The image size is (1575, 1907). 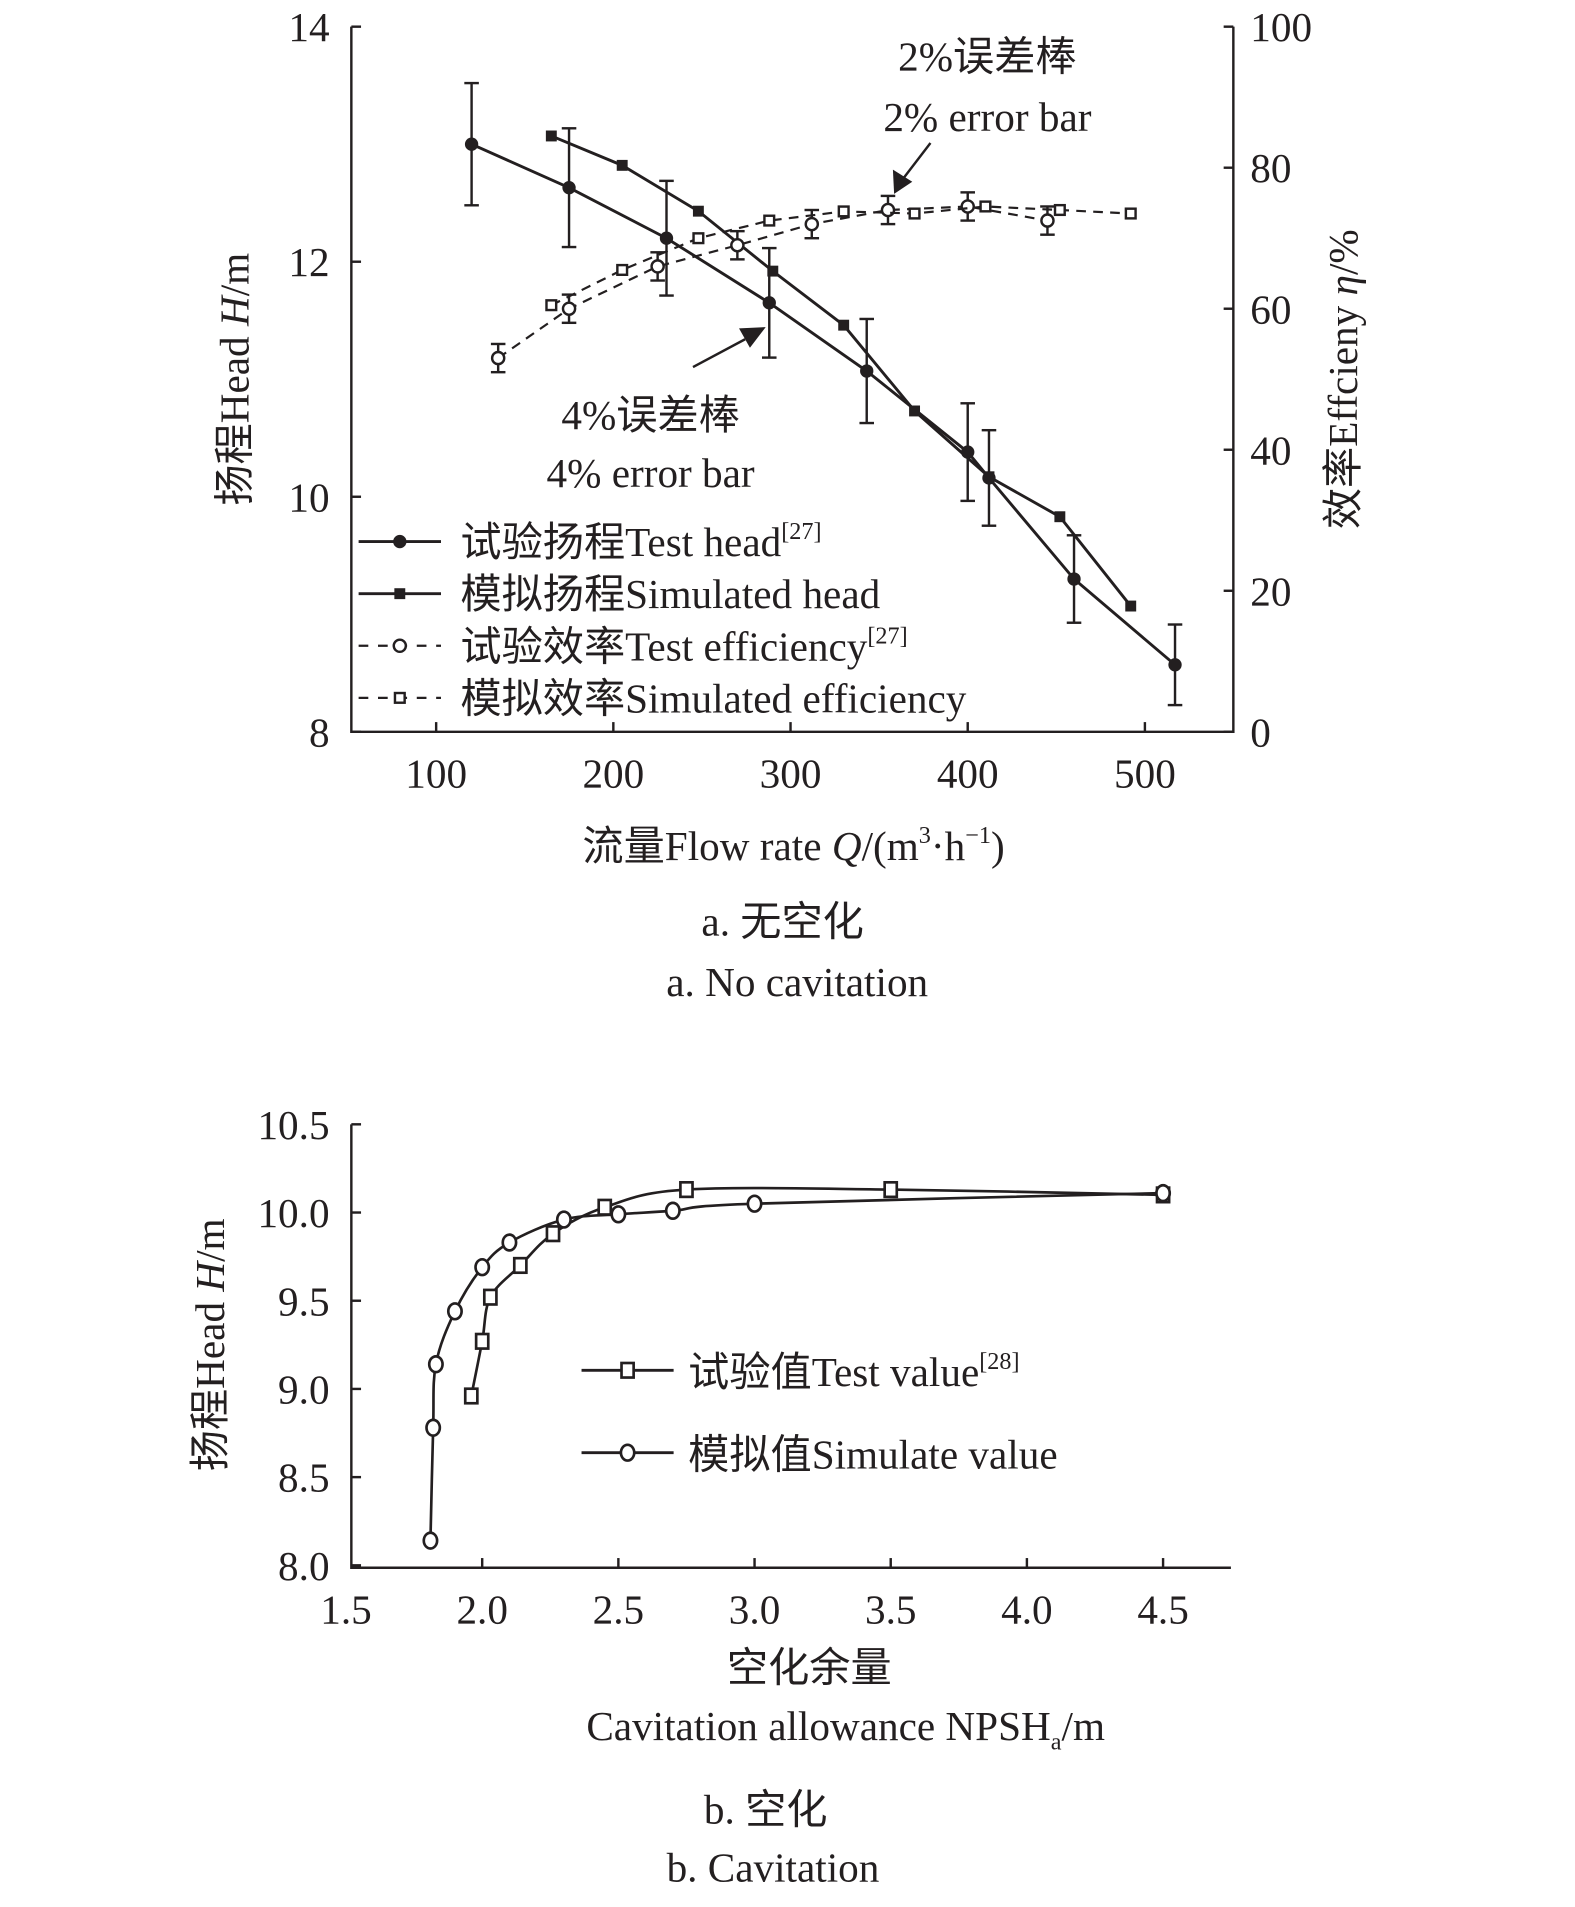 I want to click on legend-label-text: 试验效率Test efficiency, so click(x=663, y=646).